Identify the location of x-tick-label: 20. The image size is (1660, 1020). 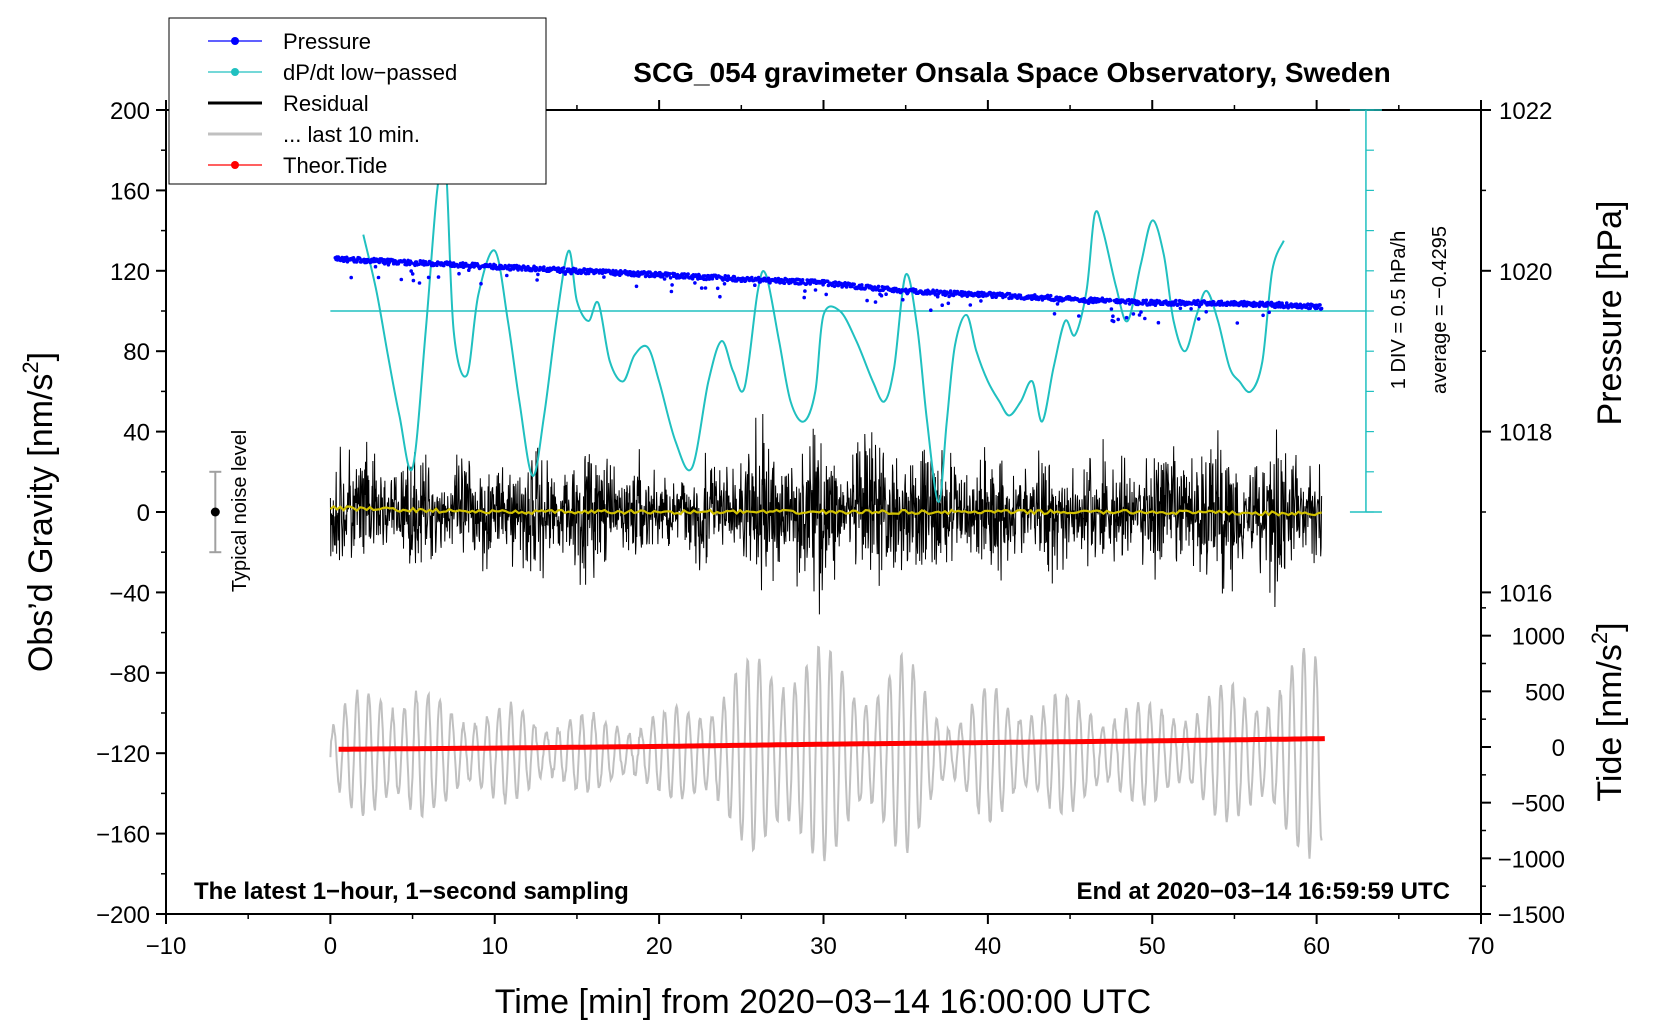
(659, 946).